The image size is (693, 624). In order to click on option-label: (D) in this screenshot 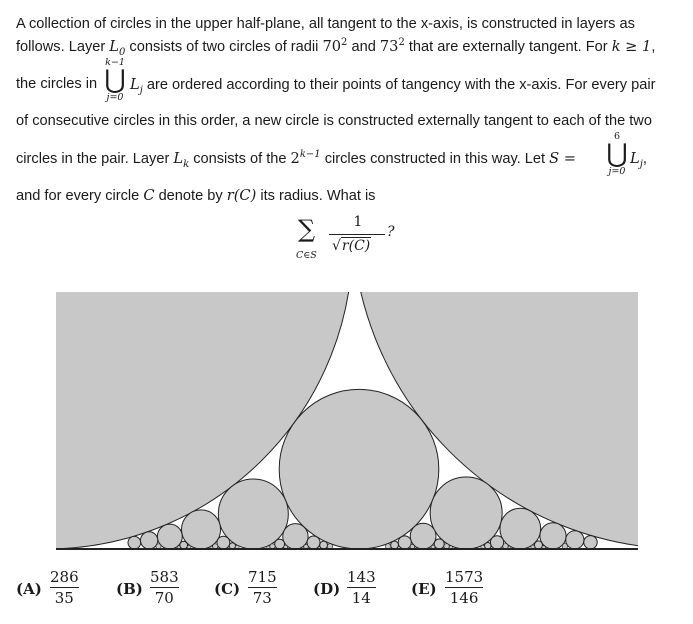, I will do `click(327, 589)`.